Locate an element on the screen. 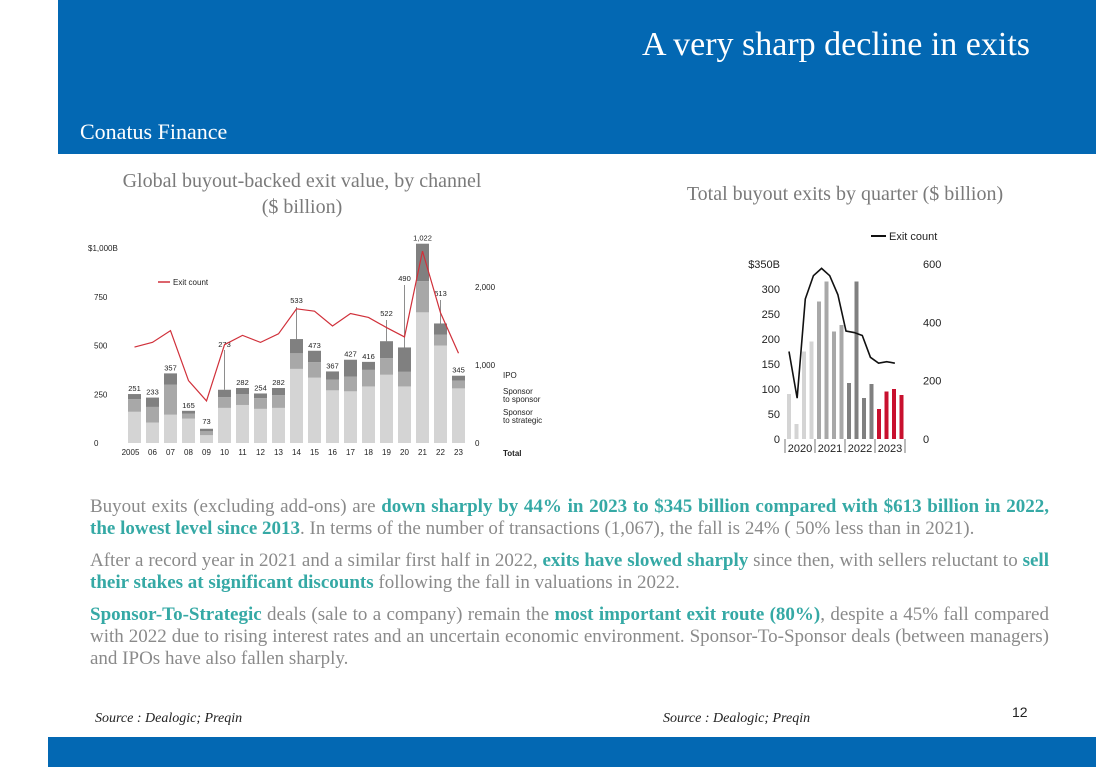 This screenshot has width=1096, height=767. chart1-series-label: to strategic is located at coordinates (522, 420).